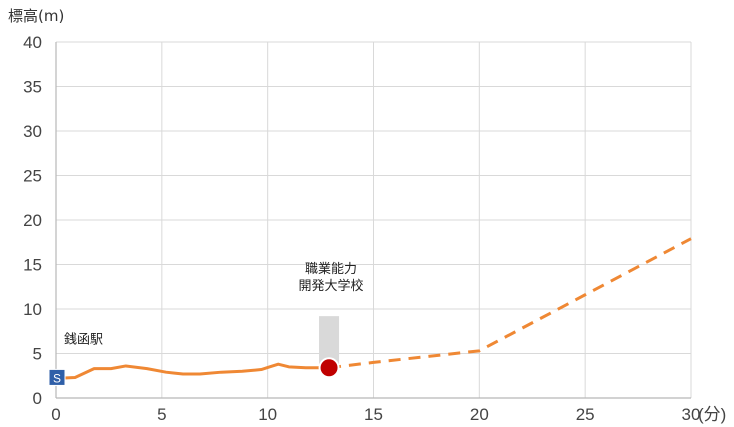  I want to click on destination-marker, so click(329, 368).